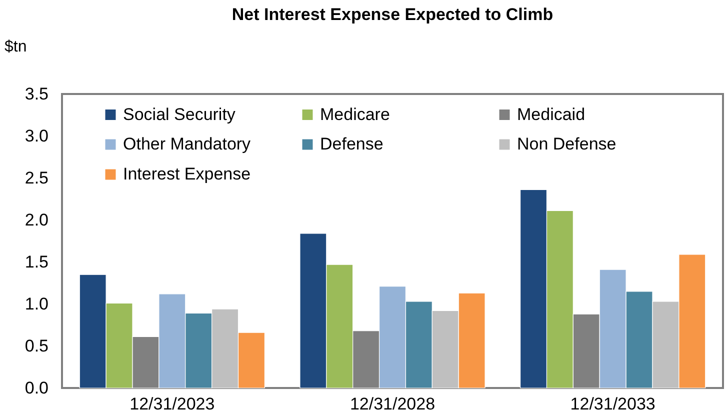 This screenshot has width=726, height=418. I want to click on y-tick-label: 2.5, so click(36, 178).